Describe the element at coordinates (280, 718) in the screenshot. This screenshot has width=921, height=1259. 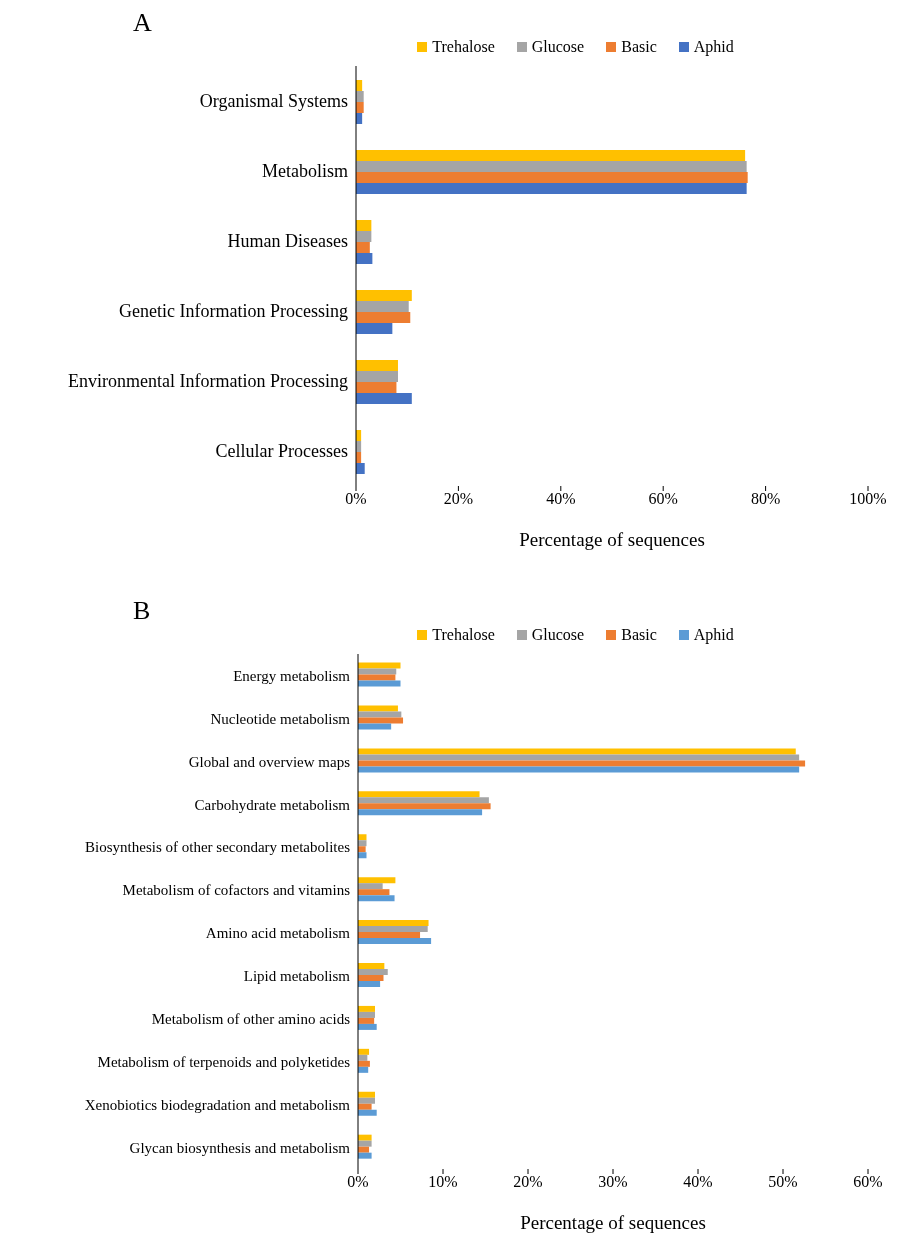
I see `y-tick-label: Nucleotide metabolism` at that location.